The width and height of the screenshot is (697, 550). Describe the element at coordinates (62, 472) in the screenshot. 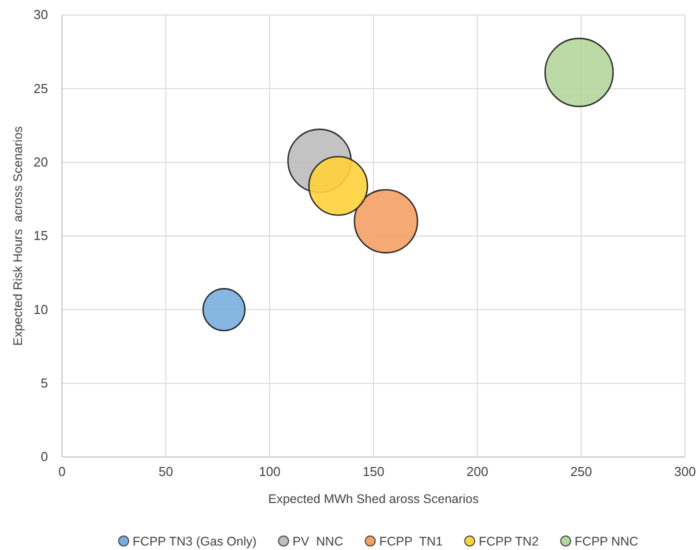

I see `x-tick-label: 0` at that location.